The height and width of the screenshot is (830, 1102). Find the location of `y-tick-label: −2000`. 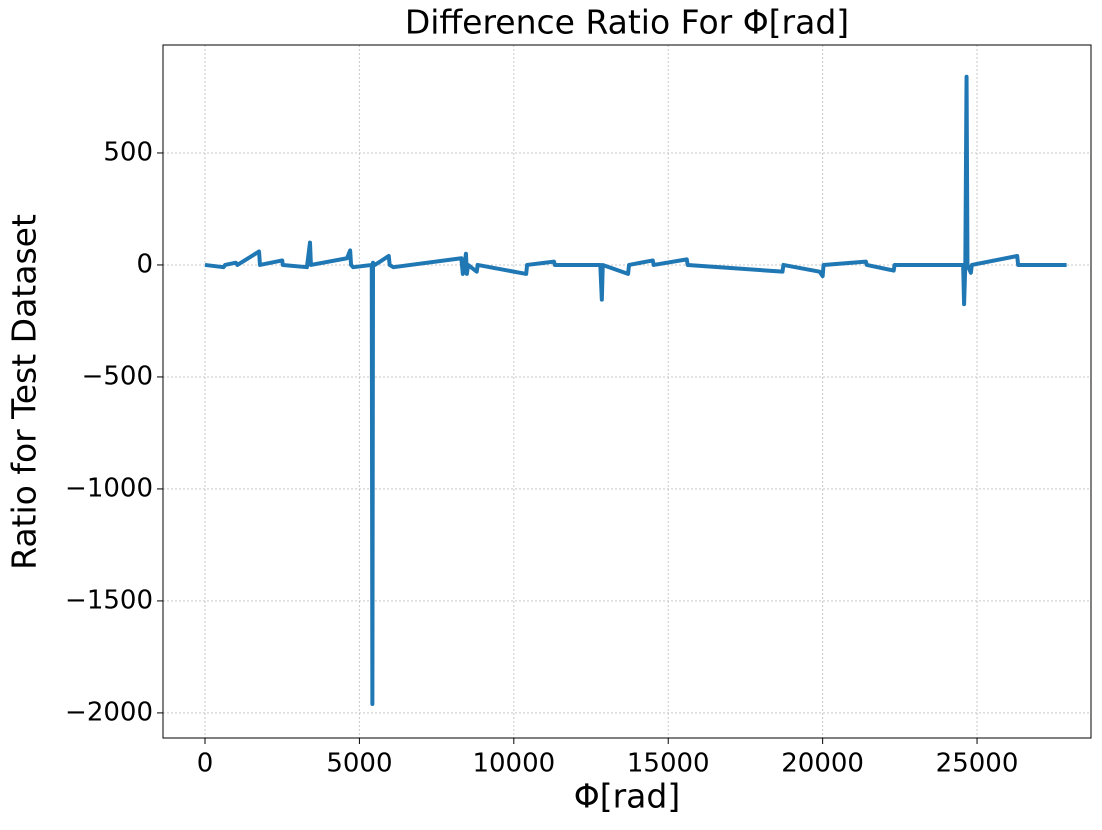

y-tick-label: −2000 is located at coordinates (109, 712).